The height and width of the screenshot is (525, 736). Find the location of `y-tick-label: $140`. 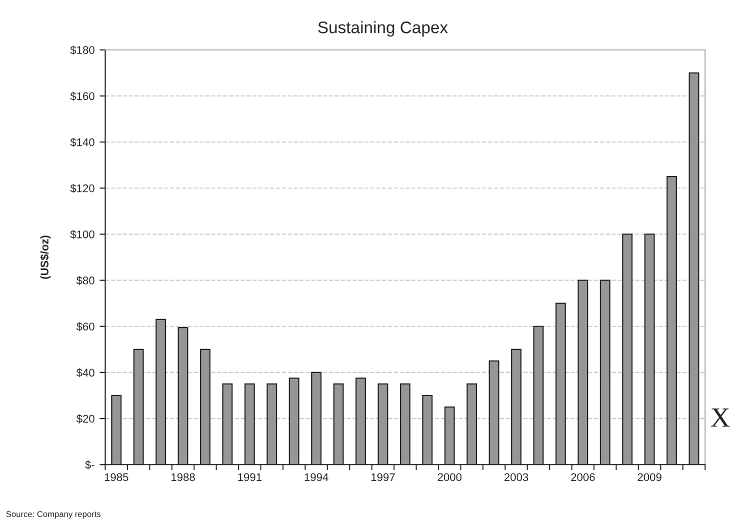

y-tick-label: $140 is located at coordinates (82, 142).